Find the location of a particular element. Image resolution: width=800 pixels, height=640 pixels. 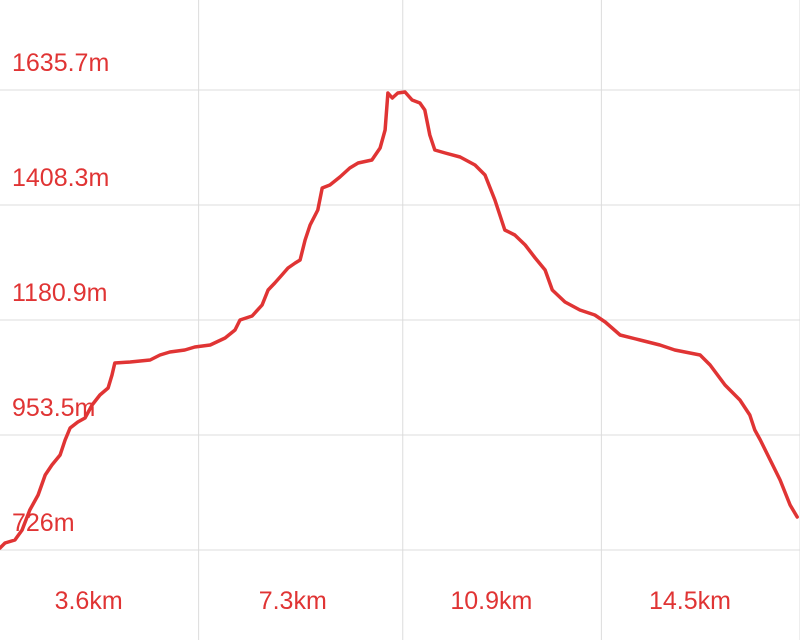

y-tick-label: 1180.9m is located at coordinates (59, 293).